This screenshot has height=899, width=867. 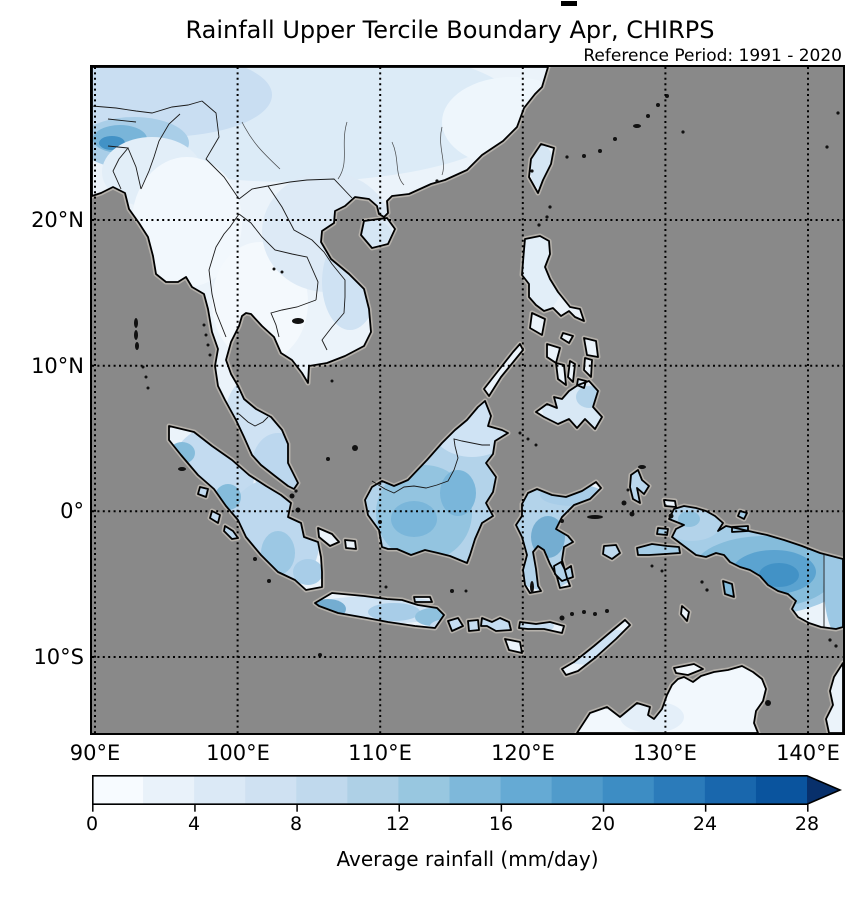 I want to click on y-axis-tick-label: 0°, so click(x=72, y=511).